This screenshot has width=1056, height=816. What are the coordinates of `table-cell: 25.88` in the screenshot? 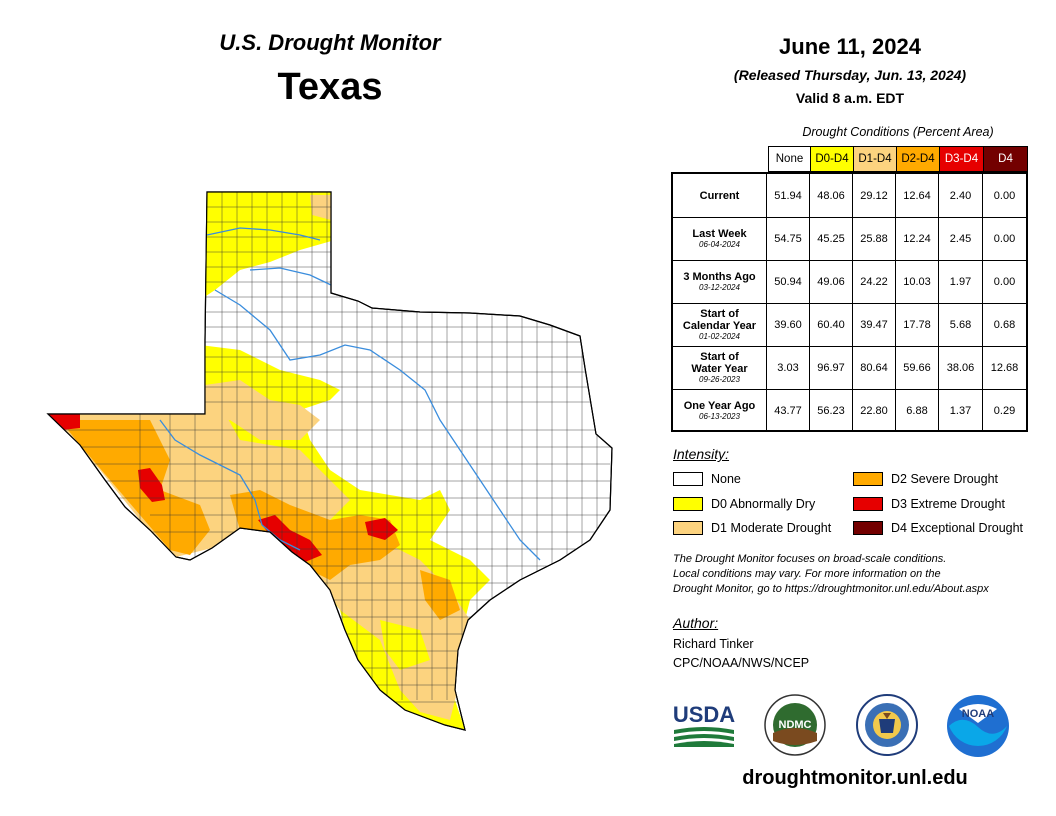 It's located at (874, 239).